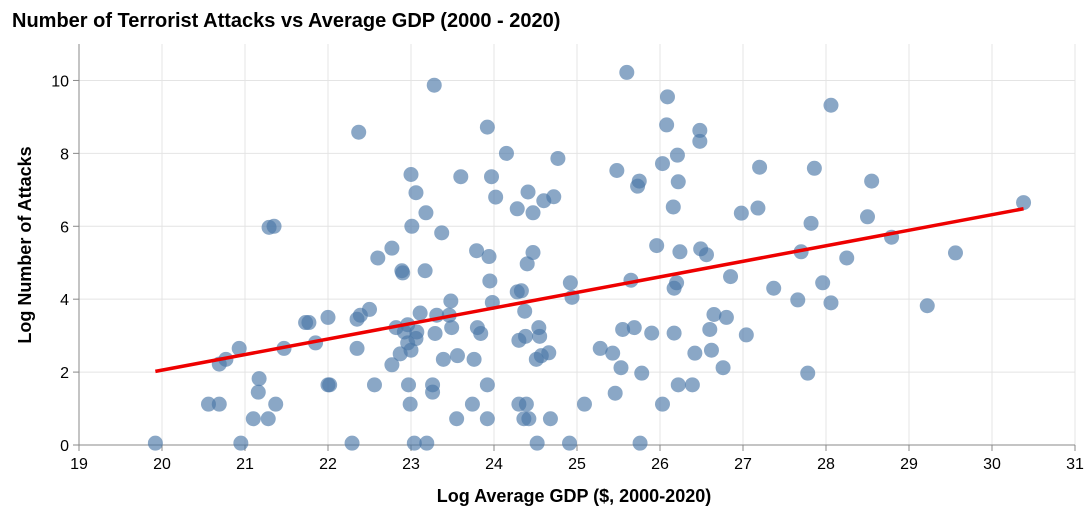 The image size is (1090, 518). I want to click on x-tick-label: 29, so click(909, 464).